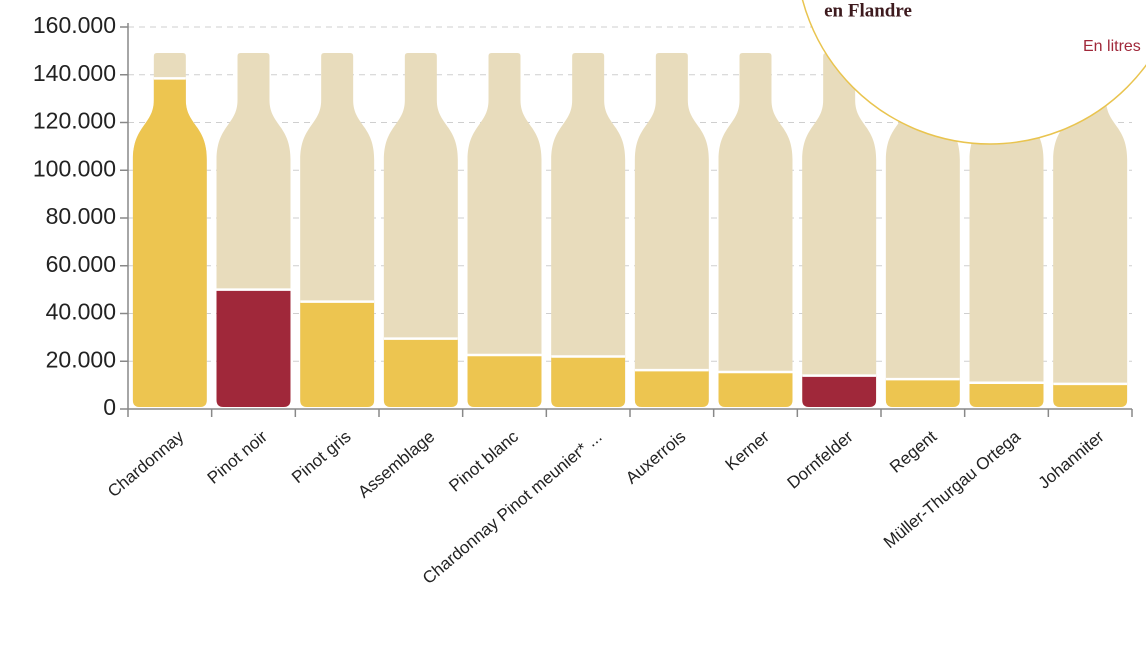 The height and width of the screenshot is (653, 1146). Describe the element at coordinates (1071, 460) in the screenshot. I see `x-tick-label: Johanniter` at that location.